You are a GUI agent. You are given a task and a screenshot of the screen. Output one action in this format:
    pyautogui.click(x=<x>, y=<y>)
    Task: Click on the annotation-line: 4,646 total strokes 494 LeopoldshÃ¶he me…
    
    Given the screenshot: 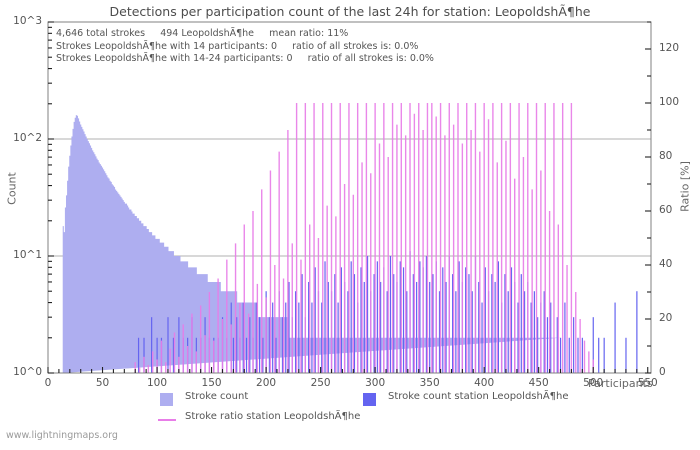 What is the action you would take?
    pyautogui.click(x=202, y=33)
    